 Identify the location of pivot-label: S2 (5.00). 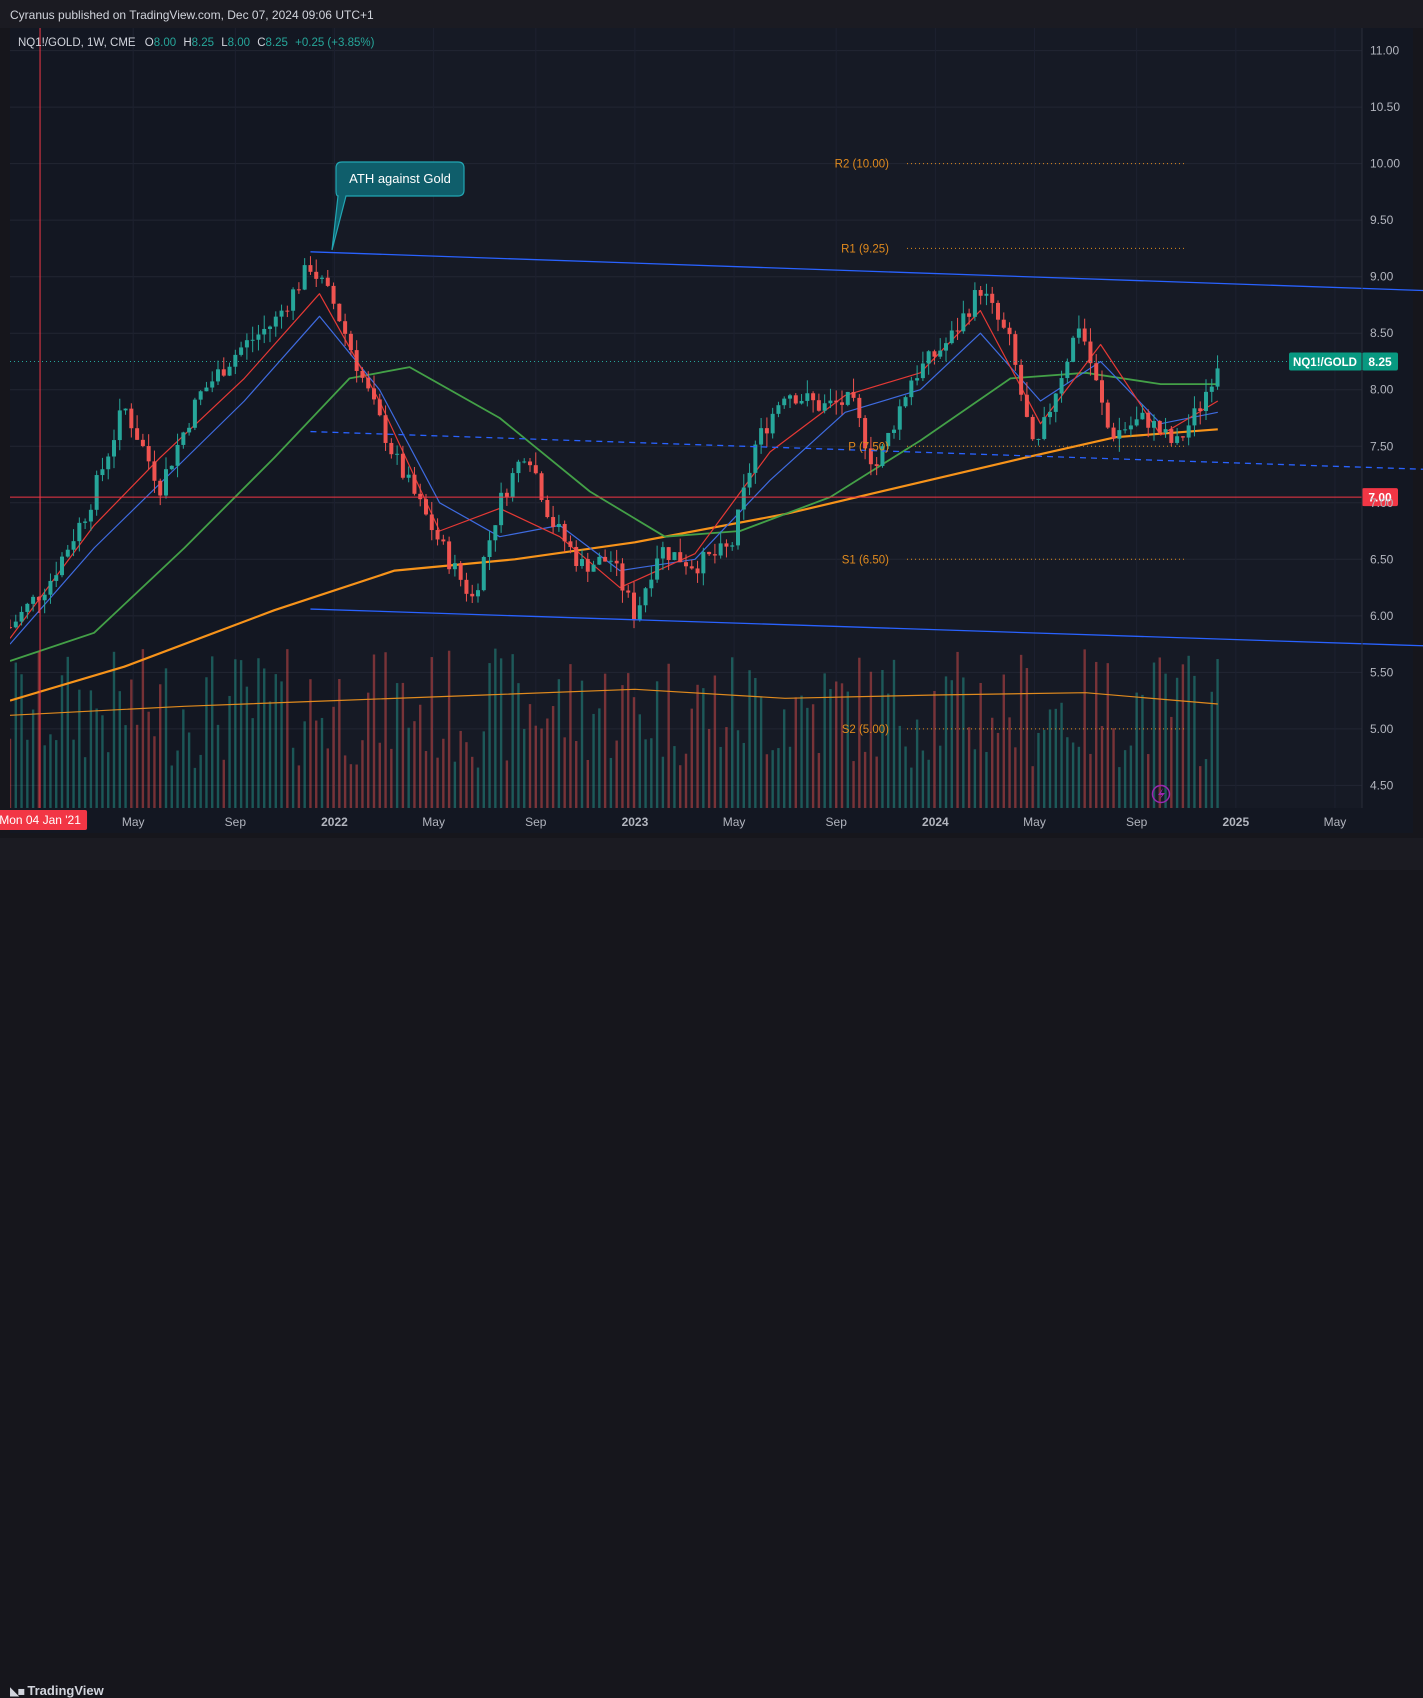
(865, 730).